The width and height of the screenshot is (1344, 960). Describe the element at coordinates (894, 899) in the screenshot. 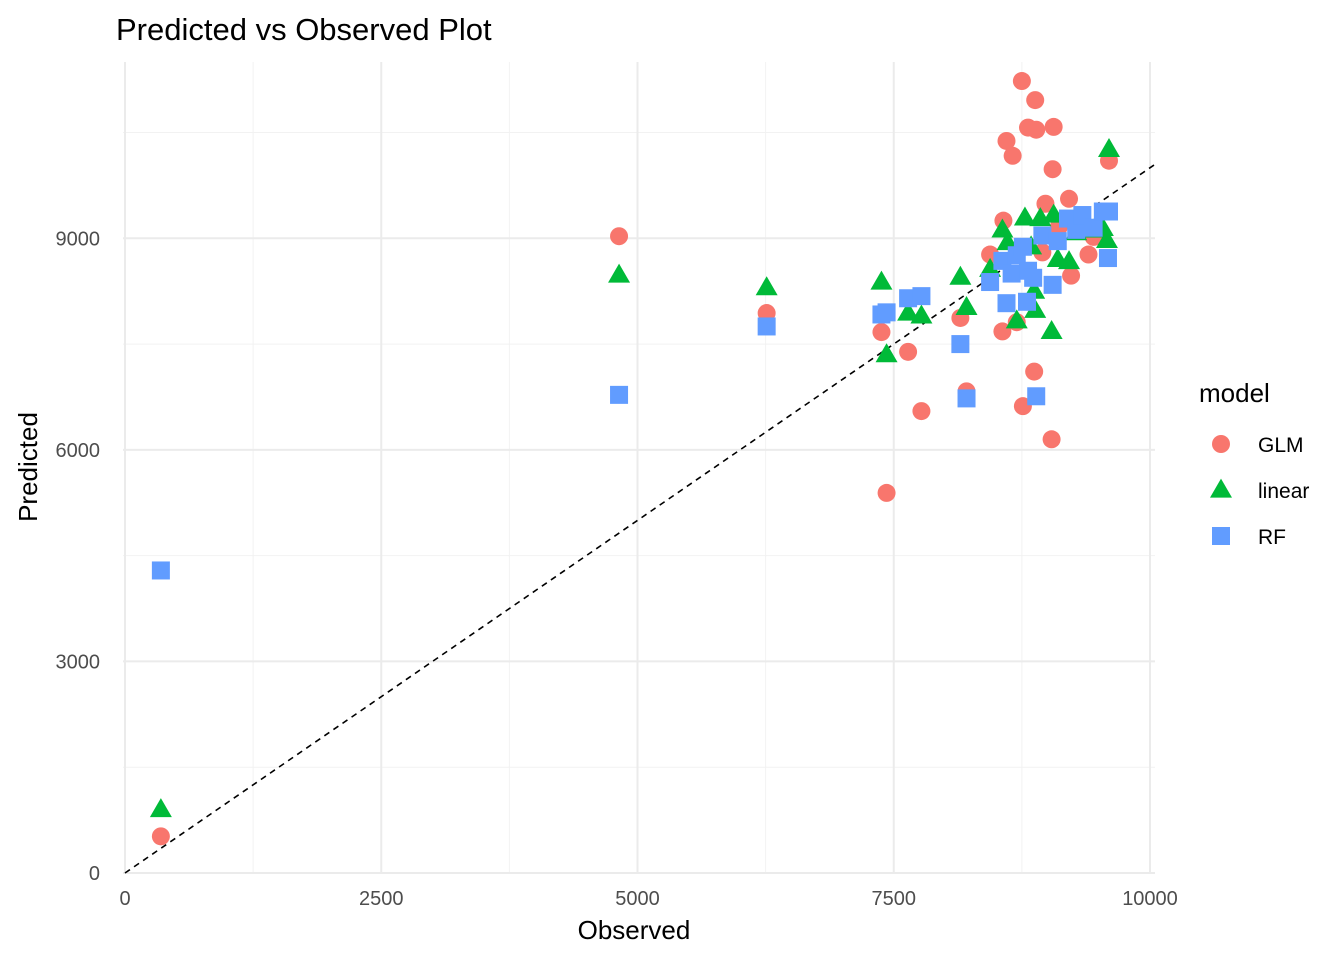

I see `x-tick-label: 7500` at that location.